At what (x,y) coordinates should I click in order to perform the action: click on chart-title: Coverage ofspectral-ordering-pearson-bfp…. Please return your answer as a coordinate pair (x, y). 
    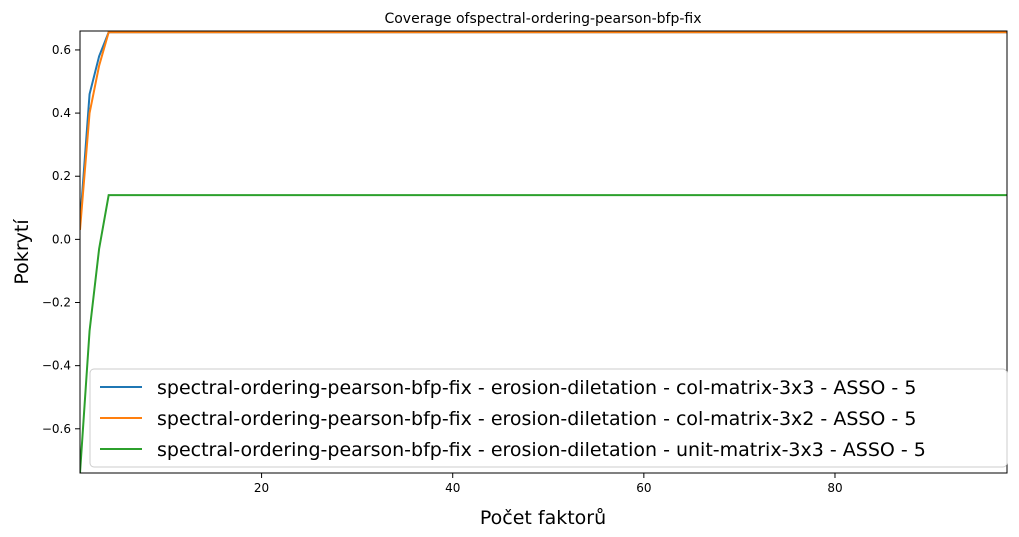
    Looking at the image, I should click on (542, 19).